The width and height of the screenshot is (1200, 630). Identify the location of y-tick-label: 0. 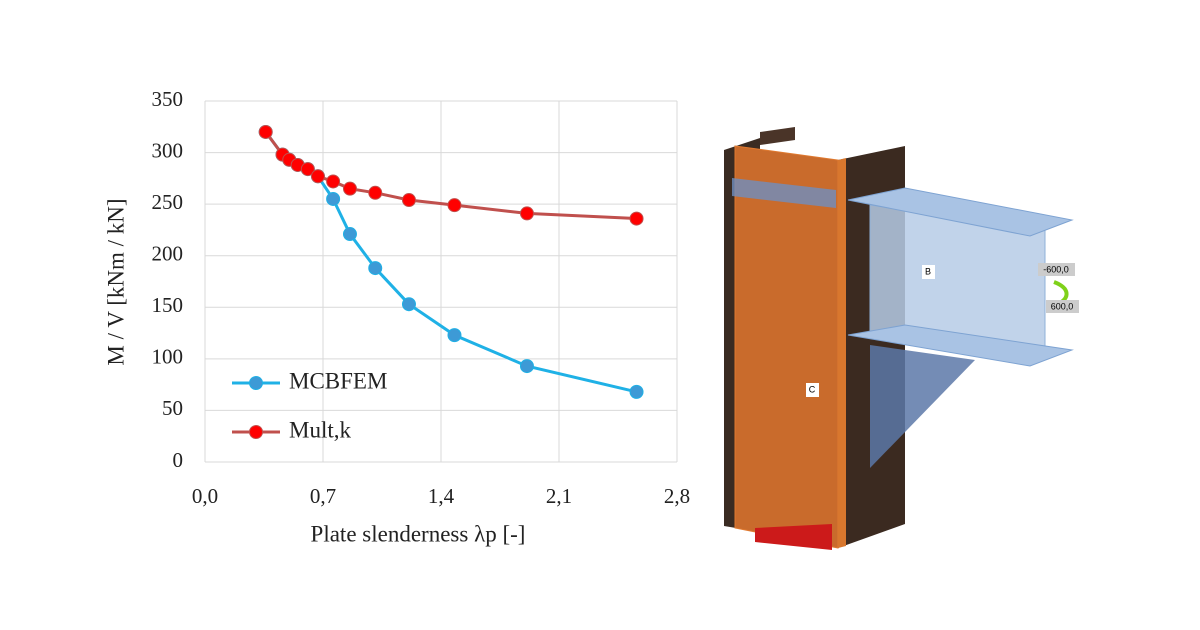
(178, 460).